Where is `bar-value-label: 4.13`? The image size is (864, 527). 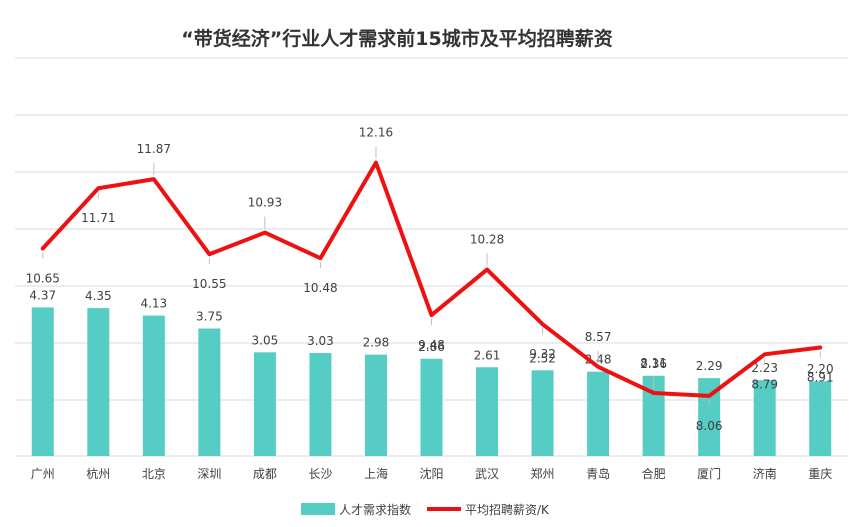
bar-value-label: 4.13 is located at coordinates (153, 304).